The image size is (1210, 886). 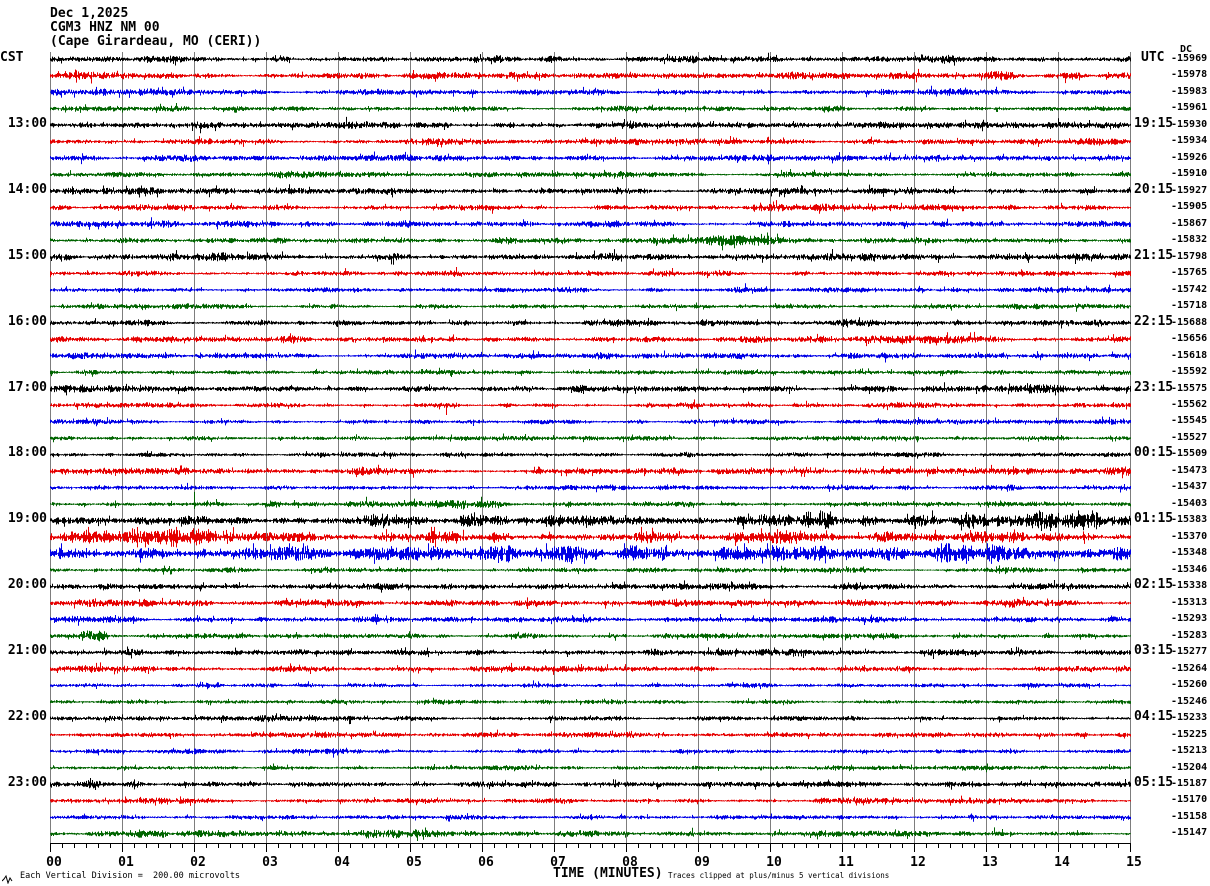 What do you see at coordinates (1189, 437) in the screenshot?
I see `dc-value: -15527` at bounding box center [1189, 437].